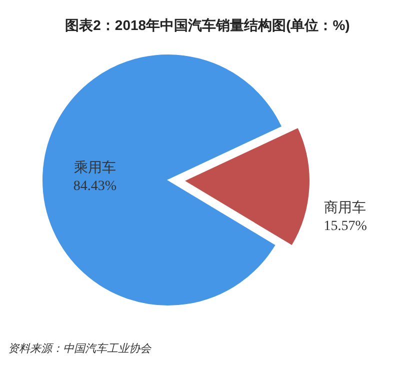 Image resolution: width=415 pixels, height=383 pixels. Describe the element at coordinates (95, 186) in the screenshot. I see `data-label: 84.43%` at that location.